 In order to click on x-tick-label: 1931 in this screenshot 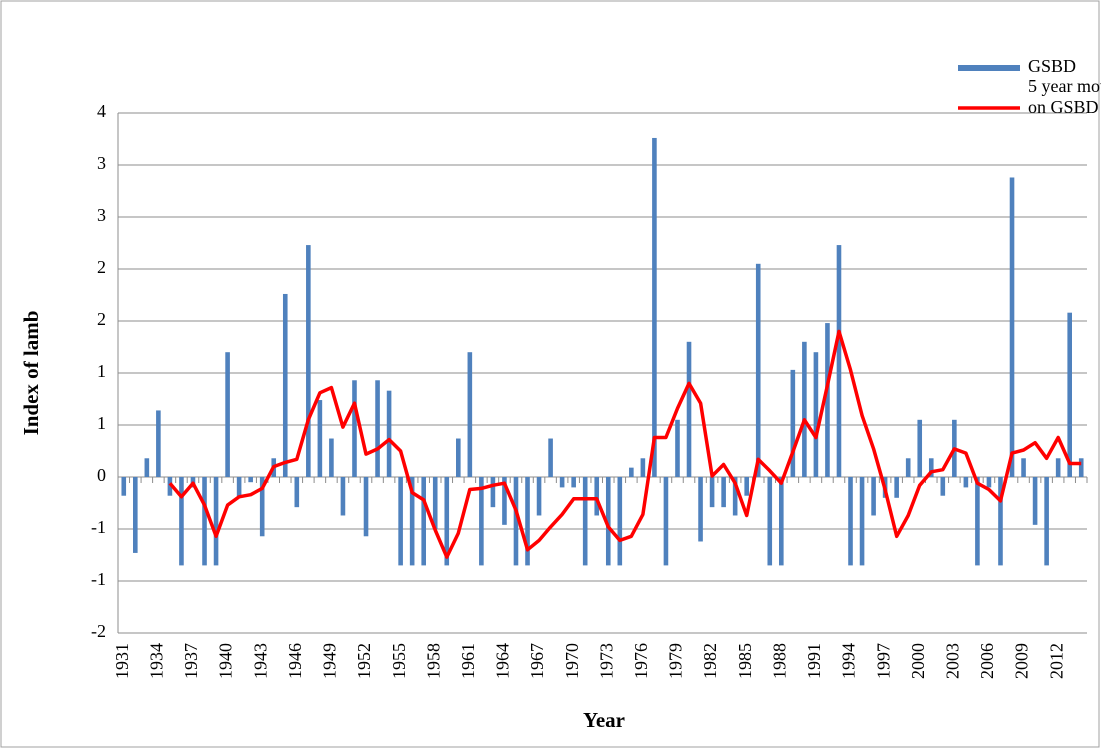, I will do `click(122, 661)`.